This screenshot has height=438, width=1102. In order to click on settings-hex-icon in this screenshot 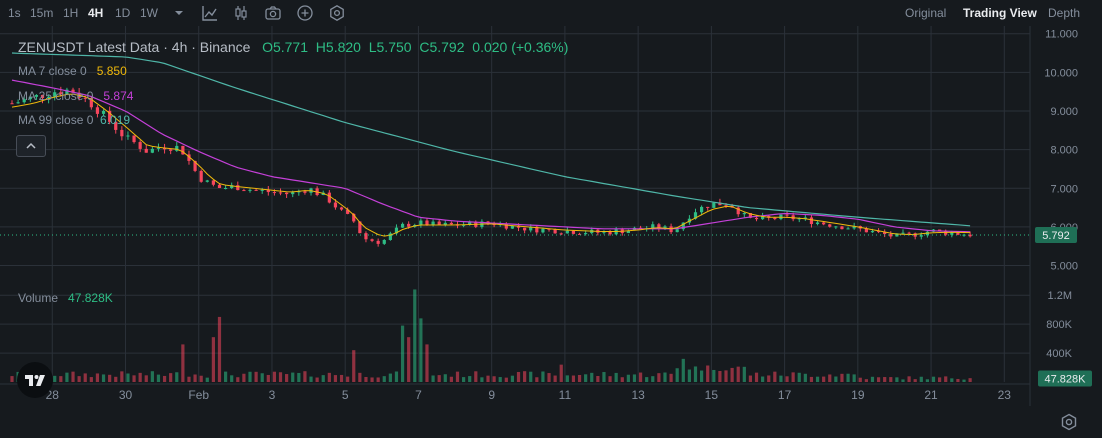, I will do `click(337, 13)`.